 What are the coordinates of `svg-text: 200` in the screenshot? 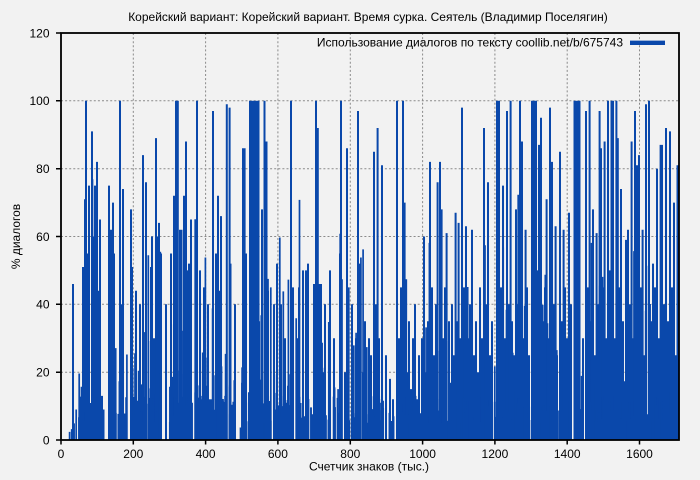 It's located at (133, 454).